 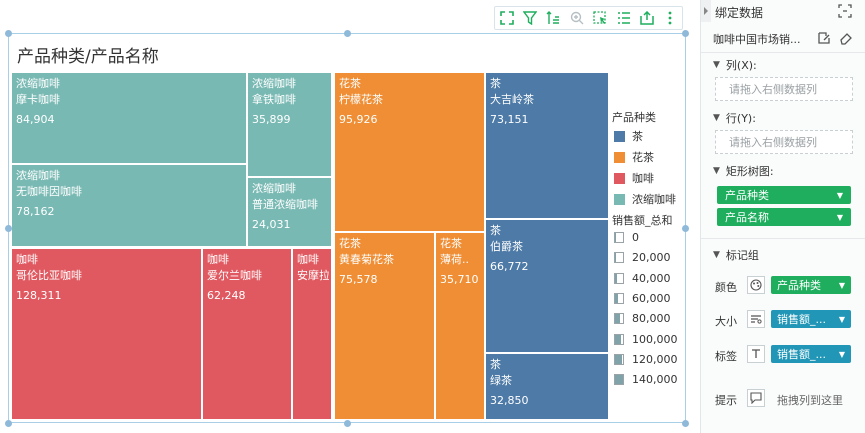 What do you see at coordinates (784, 195) in the screenshot?
I see `treemap-field-pill: 产品种类 ▼` at bounding box center [784, 195].